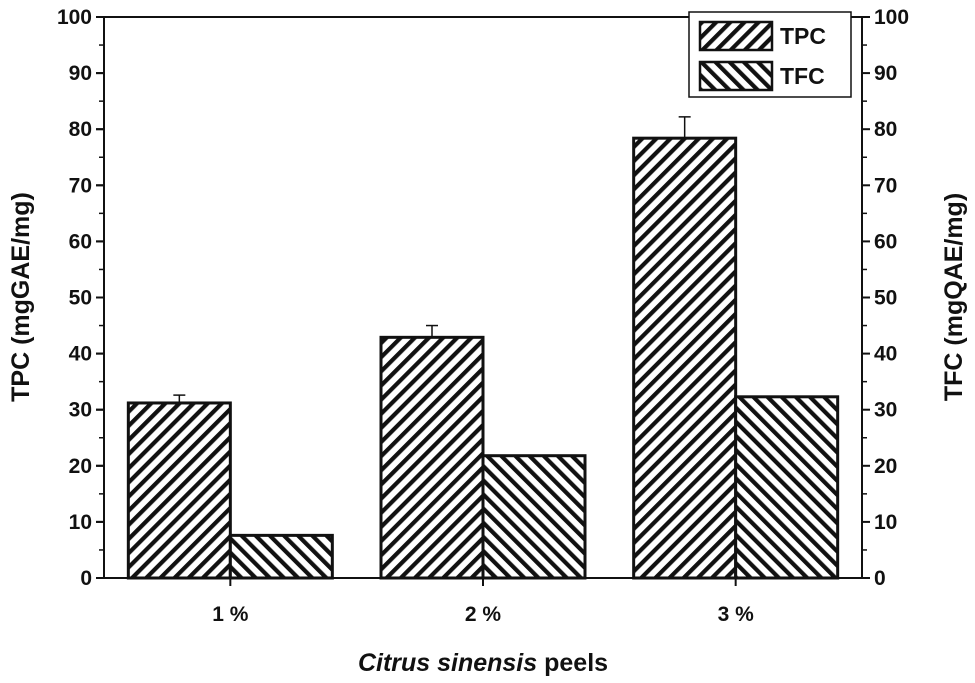 The image size is (975, 683). What do you see at coordinates (885, 298) in the screenshot?
I see `y2-tick-label: 50` at bounding box center [885, 298].